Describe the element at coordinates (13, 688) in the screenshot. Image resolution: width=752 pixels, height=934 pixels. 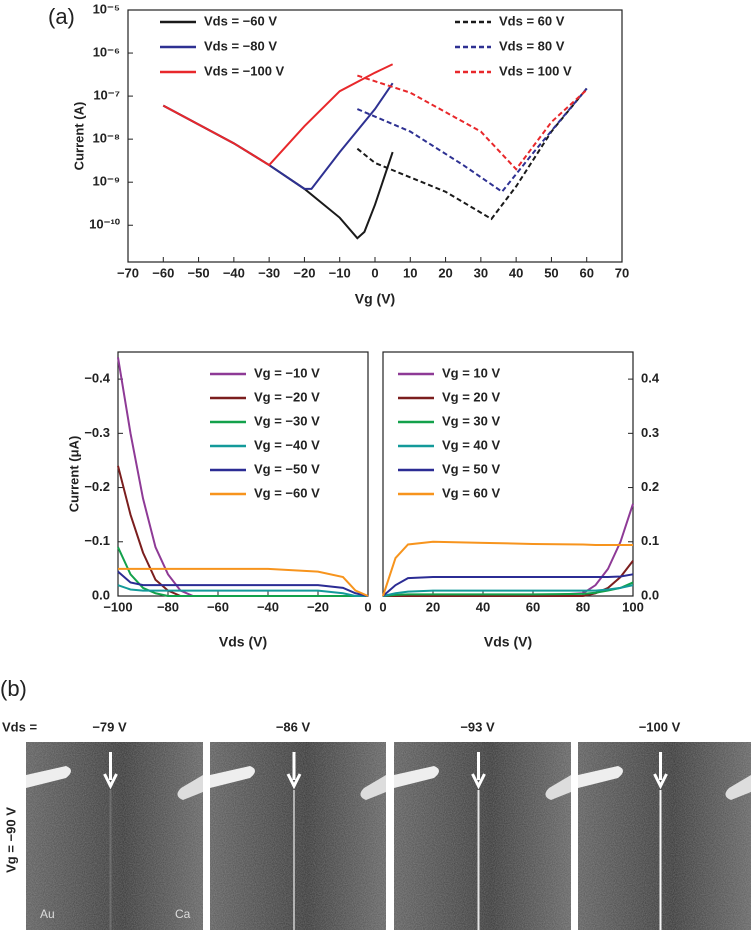
I see `panel-label: (b)` at that location.